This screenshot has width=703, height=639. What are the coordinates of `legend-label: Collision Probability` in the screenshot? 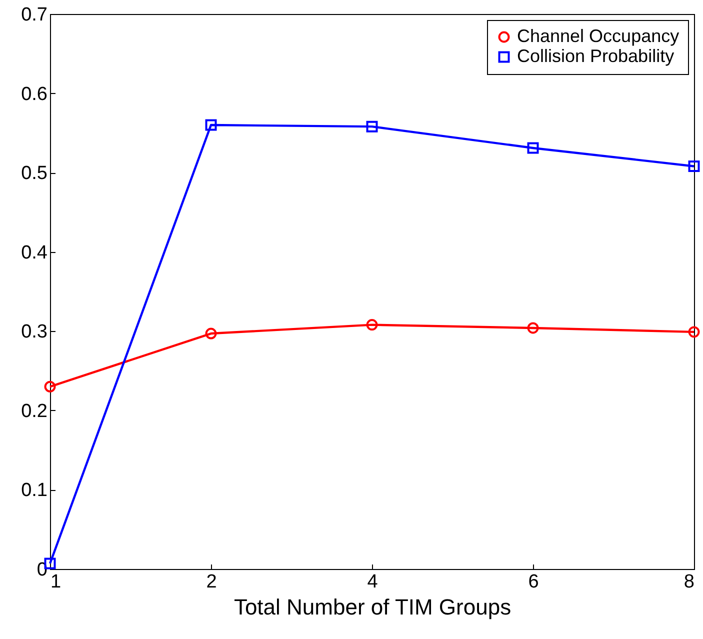 It's located at (595, 56).